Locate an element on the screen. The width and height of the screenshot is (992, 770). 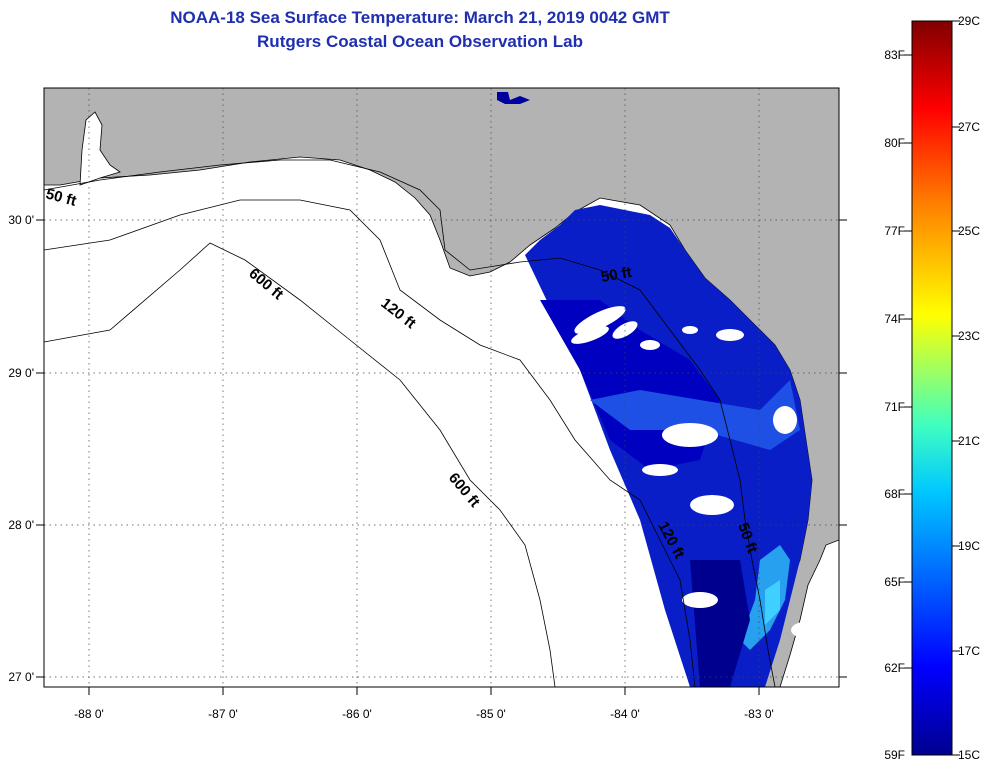
fahrenheit-label: 59F is located at coordinates (894, 755).